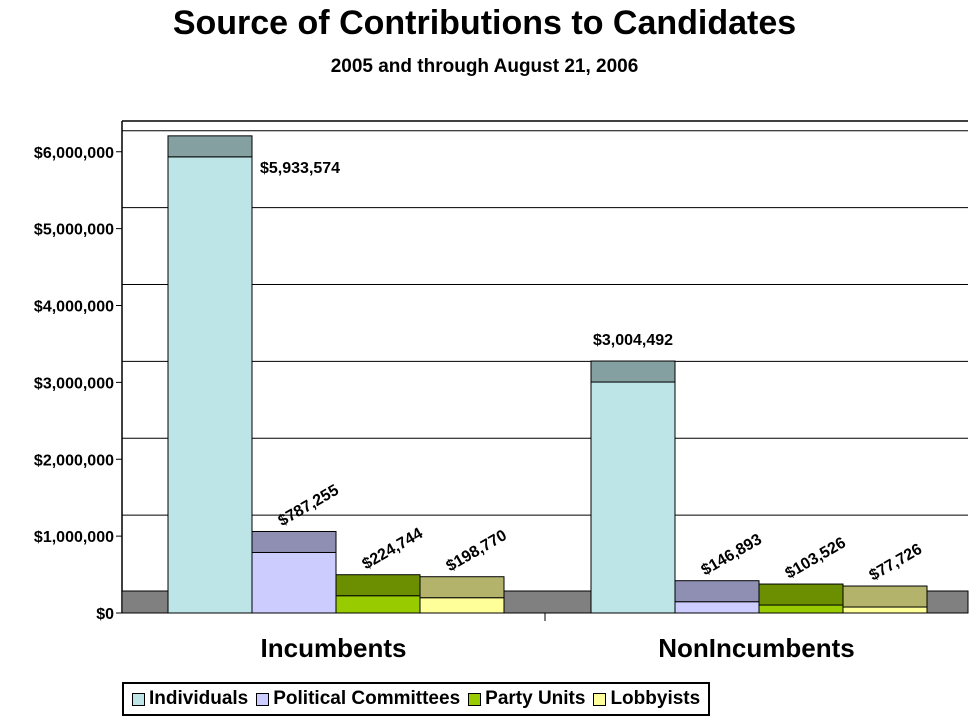 This screenshot has width=969, height=721. What do you see at coordinates (484, 66) in the screenshot?
I see `chart-subtitle: 2005 and through August 21, 2006` at bounding box center [484, 66].